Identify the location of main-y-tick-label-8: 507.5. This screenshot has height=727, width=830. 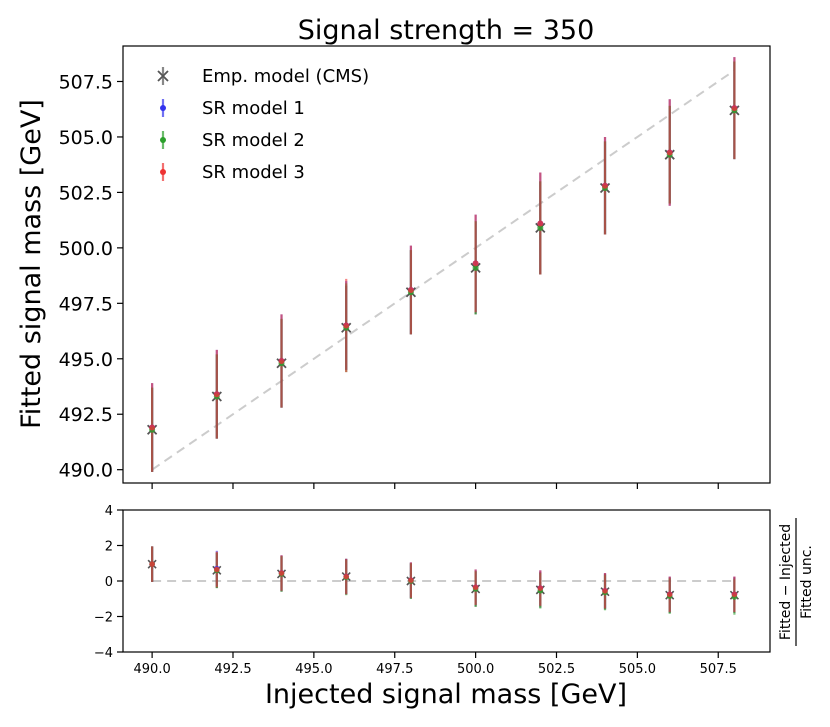
(86, 82).